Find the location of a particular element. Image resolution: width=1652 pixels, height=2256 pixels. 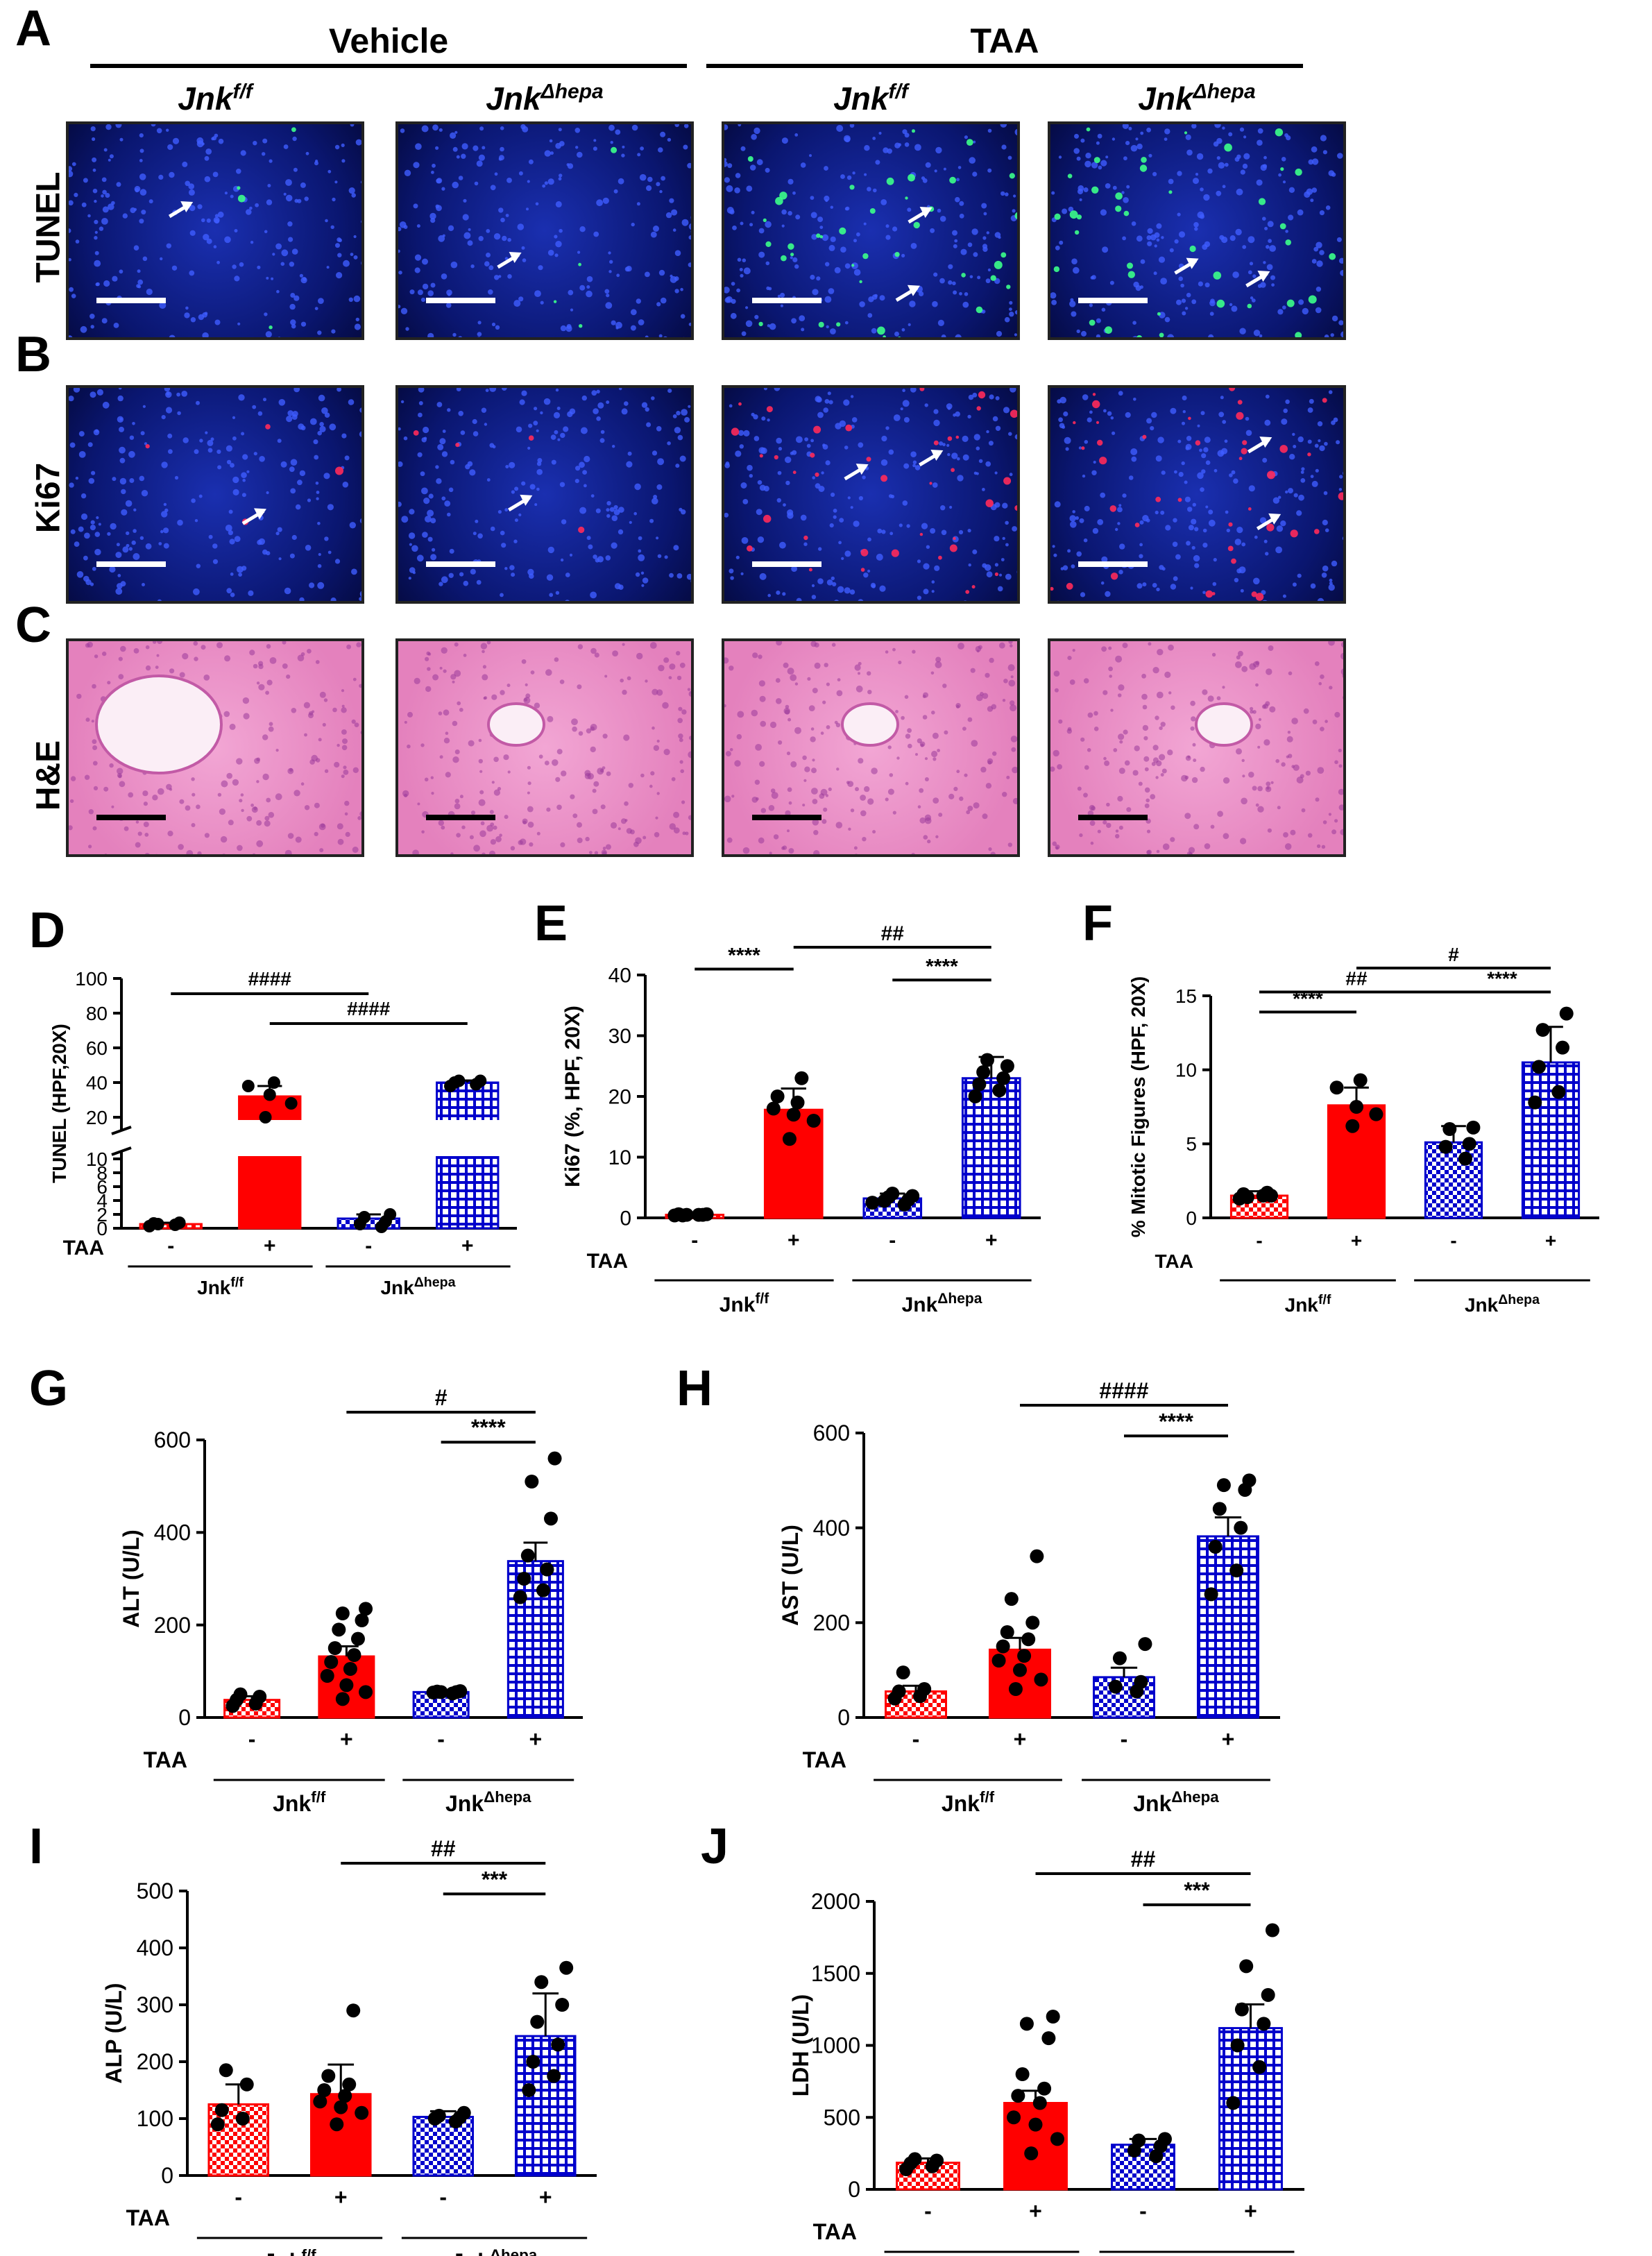

h-y-tick-label: 600 is located at coordinates (831, 1432).